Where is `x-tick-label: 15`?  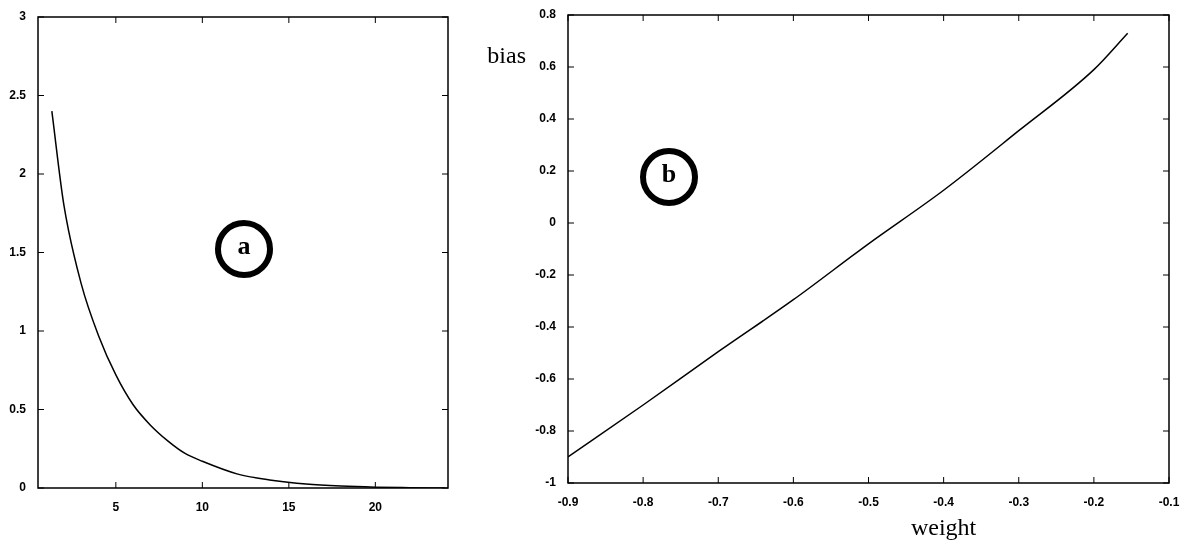
x-tick-label: 15 is located at coordinates (289, 506).